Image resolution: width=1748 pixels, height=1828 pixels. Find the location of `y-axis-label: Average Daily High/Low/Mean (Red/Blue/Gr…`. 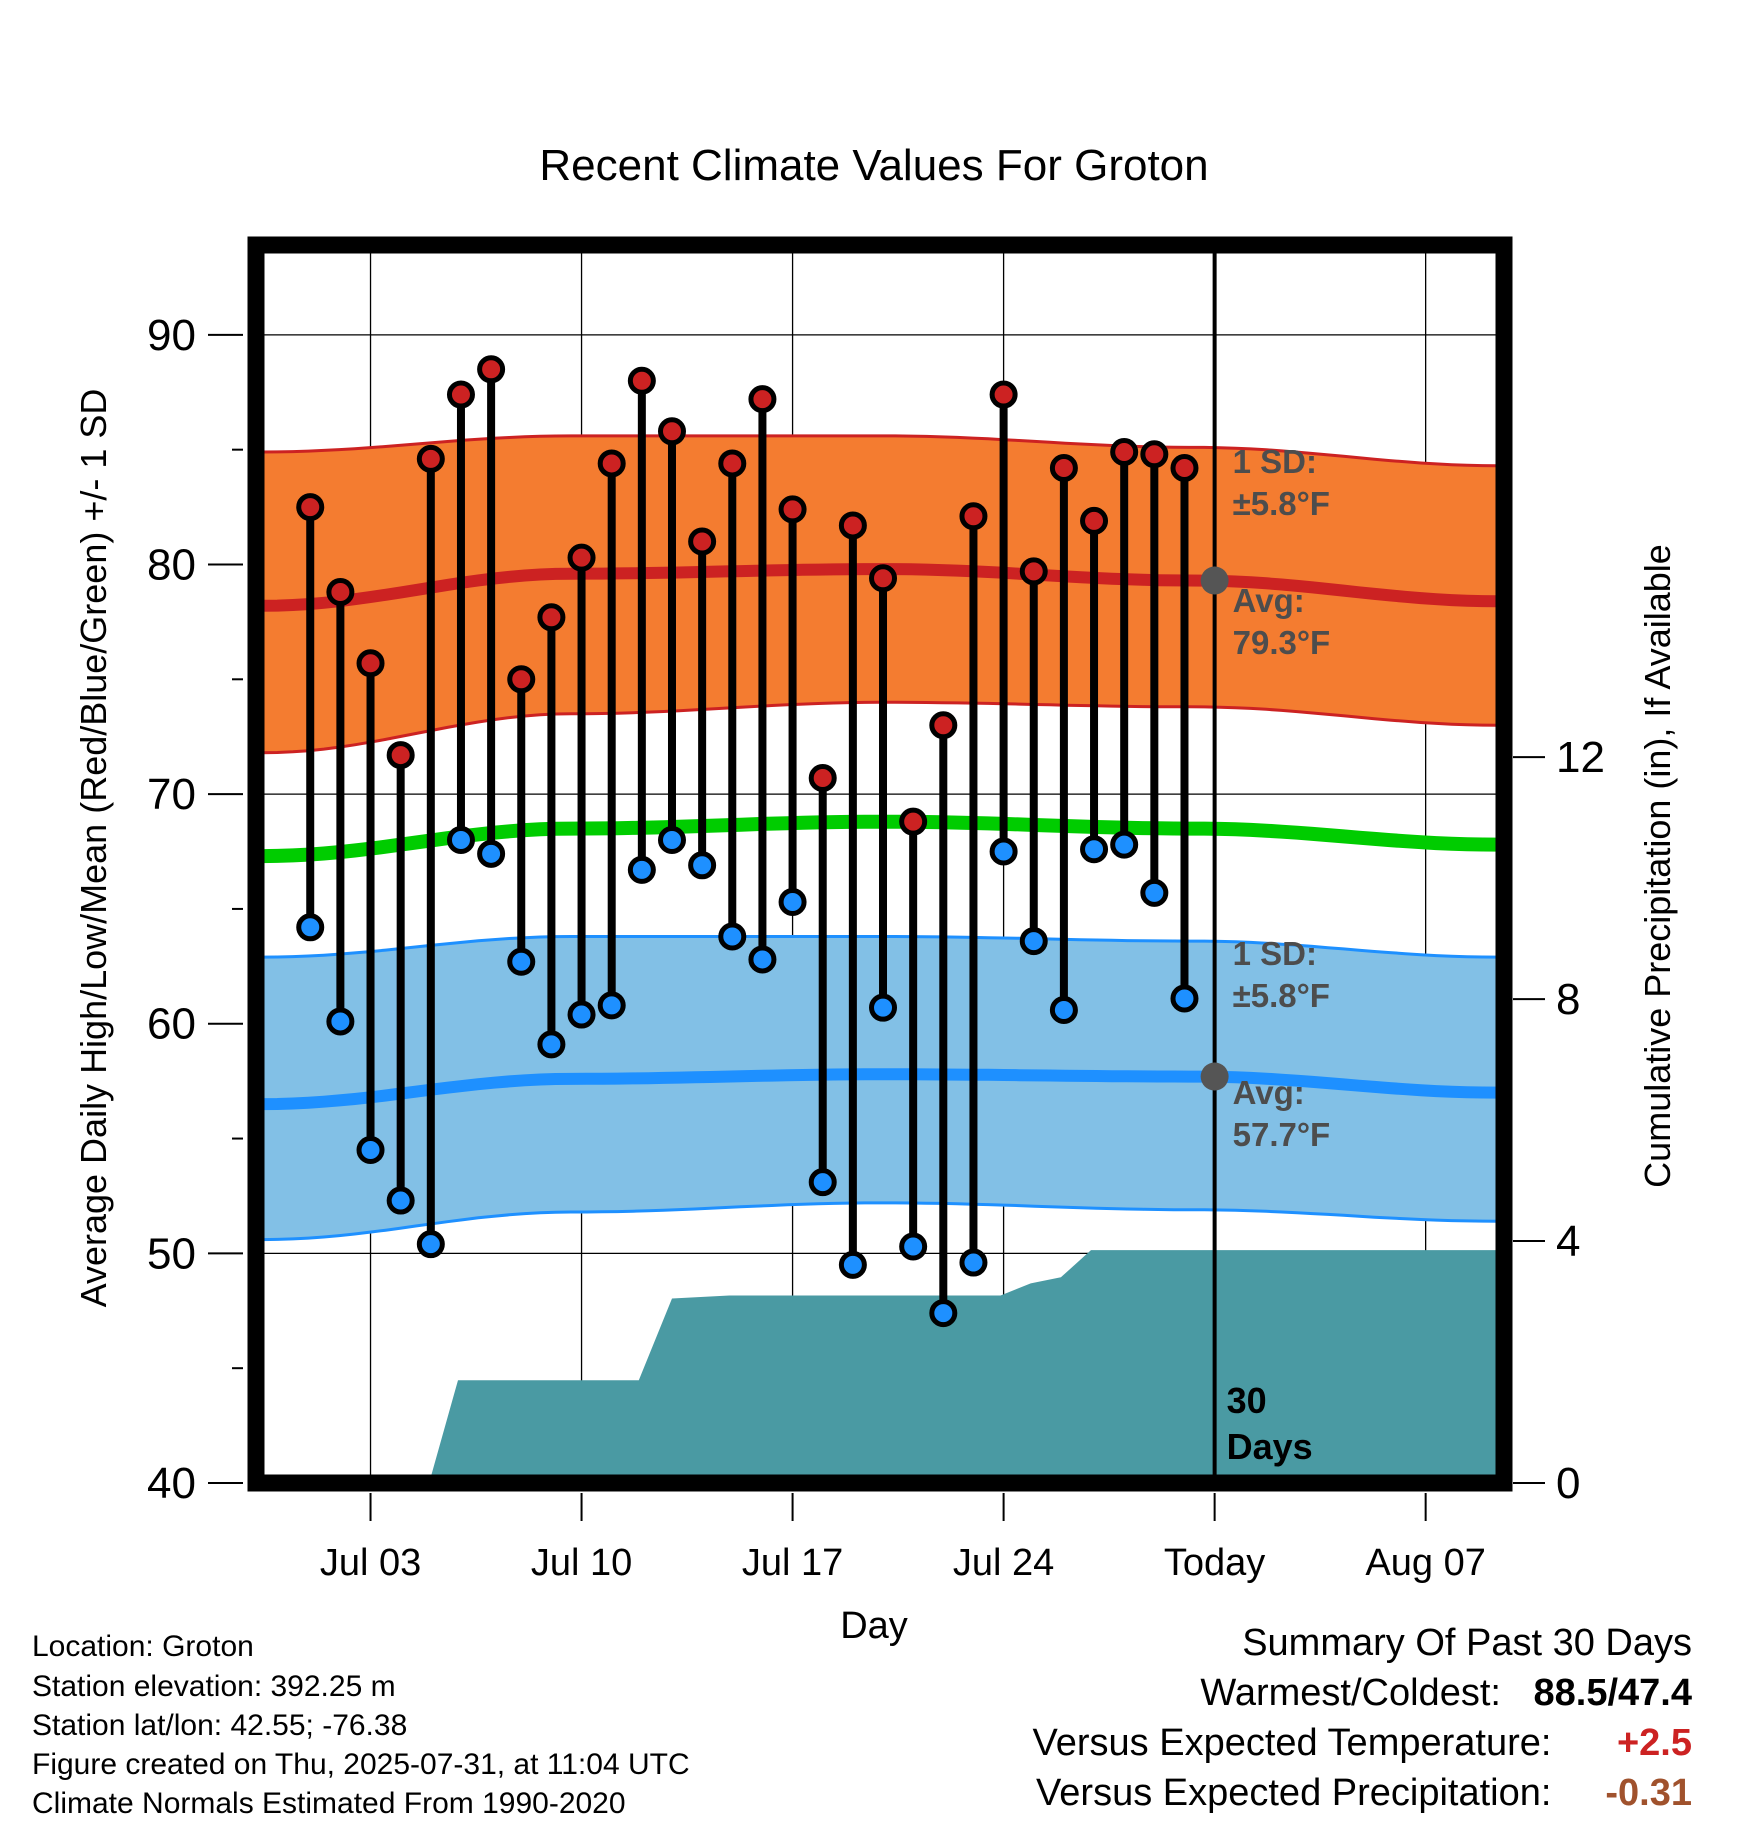

y-axis-label: Average Daily High/Low/Mean (Red/Blue/Gr… is located at coordinates (93, 848).